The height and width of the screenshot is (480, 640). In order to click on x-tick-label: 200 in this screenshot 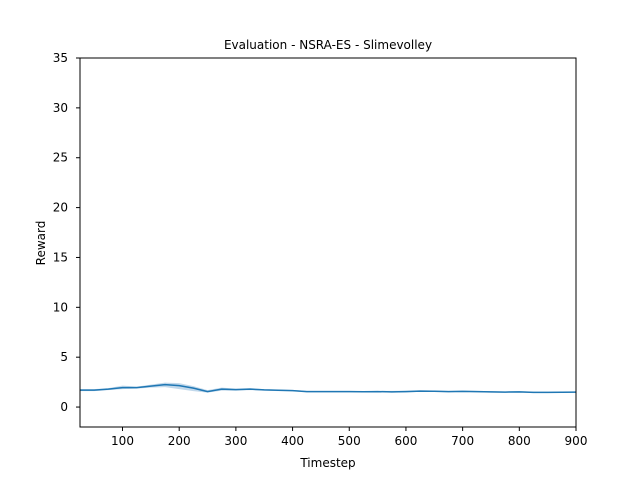, I will do `click(179, 441)`.